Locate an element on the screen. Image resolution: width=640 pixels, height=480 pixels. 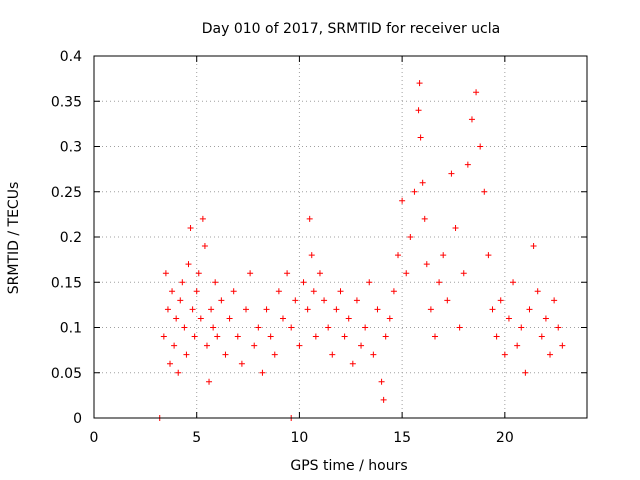
y-tick-label: 0.1 is located at coordinates (71, 329).